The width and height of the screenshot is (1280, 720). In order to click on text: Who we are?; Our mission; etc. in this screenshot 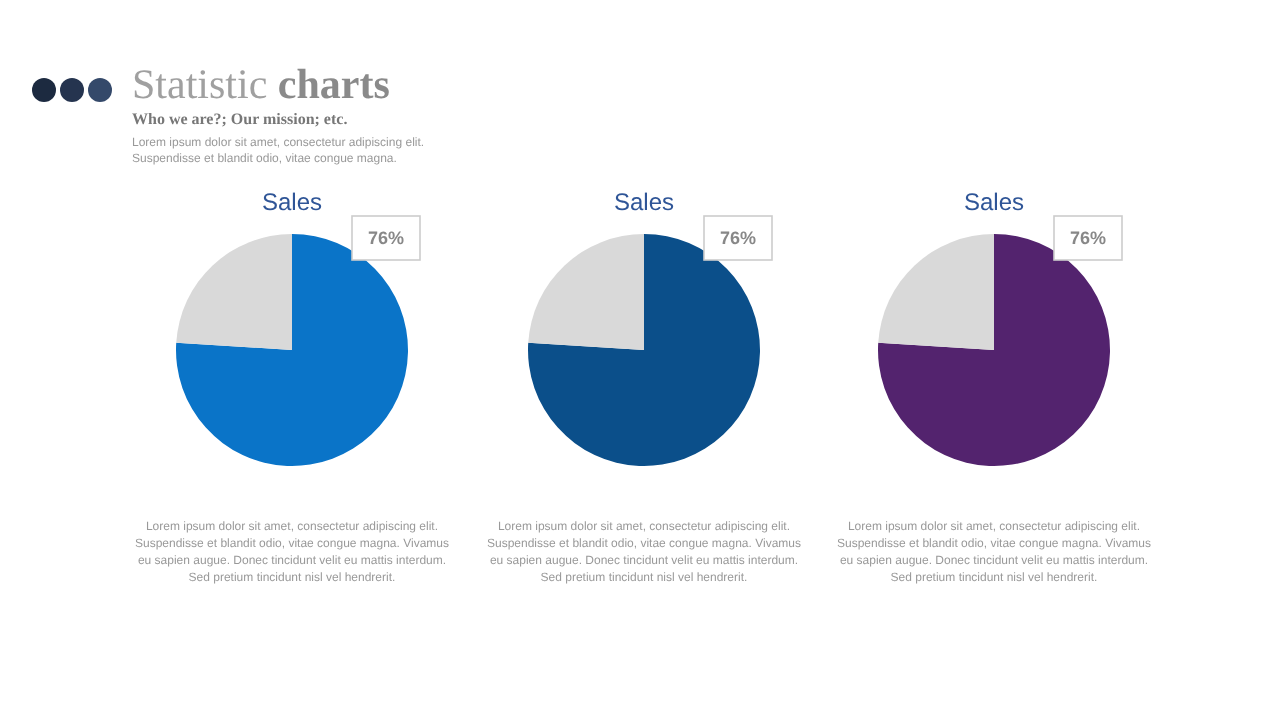, I will do `click(240, 119)`.